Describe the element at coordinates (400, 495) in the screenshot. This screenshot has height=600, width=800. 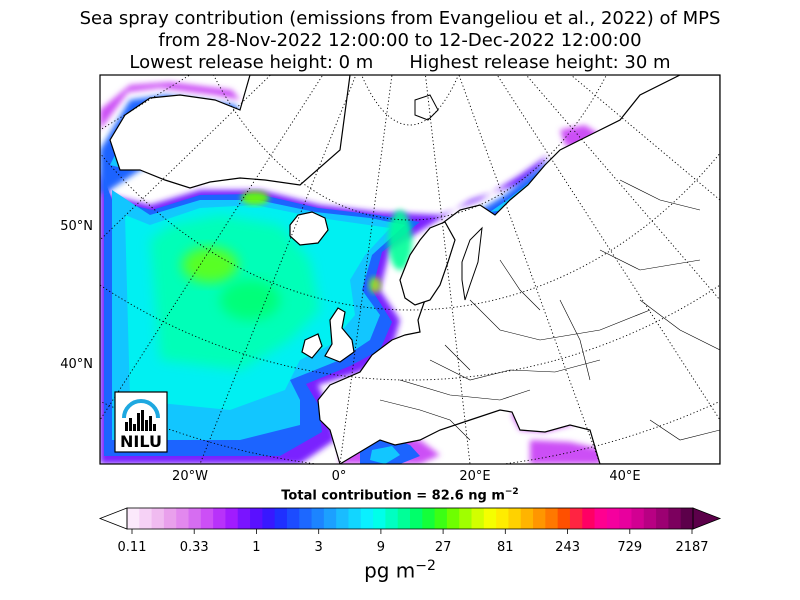
I see `total-contribution: Total contribution = 82.6 ng m−2` at that location.